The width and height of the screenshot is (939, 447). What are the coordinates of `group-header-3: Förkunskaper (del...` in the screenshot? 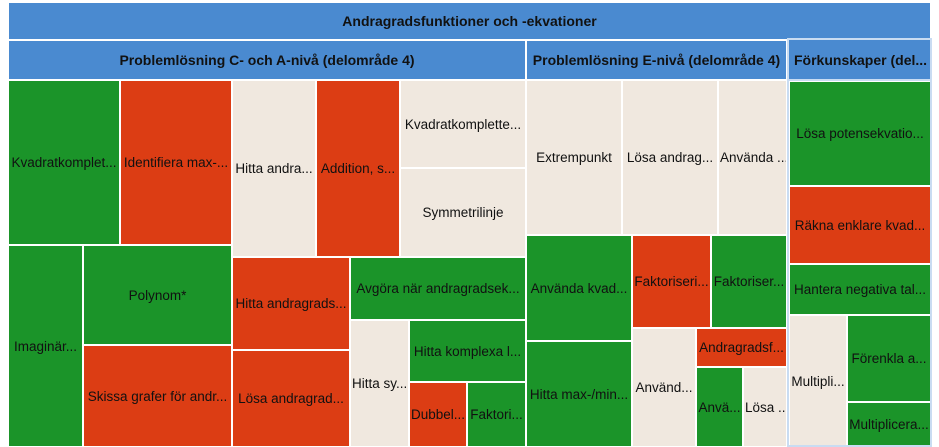 It's located at (859, 59).